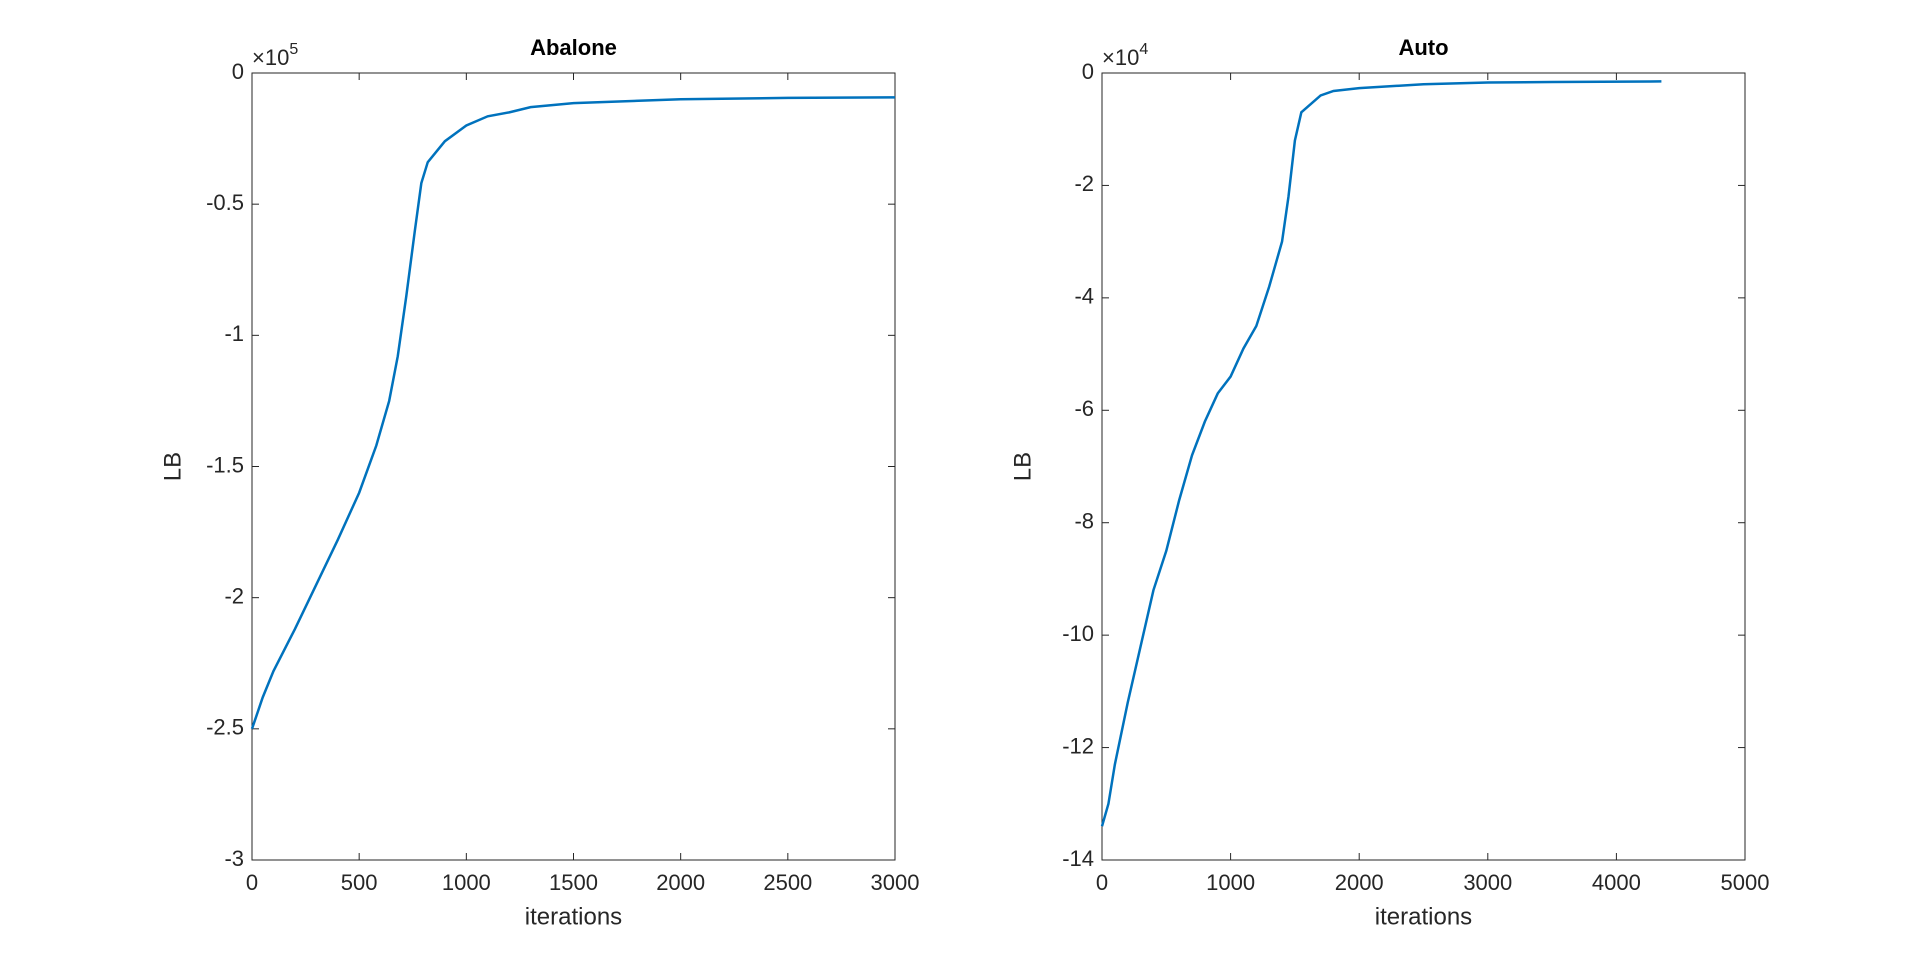  What do you see at coordinates (1084, 521) in the screenshot?
I see `y-tick-label: -8` at bounding box center [1084, 521].